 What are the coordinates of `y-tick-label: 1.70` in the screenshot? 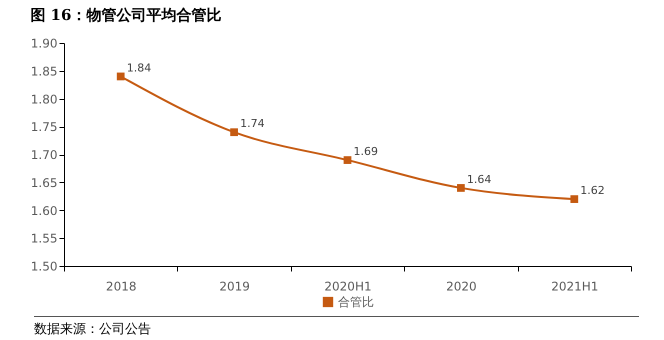 It's located at (44, 155).